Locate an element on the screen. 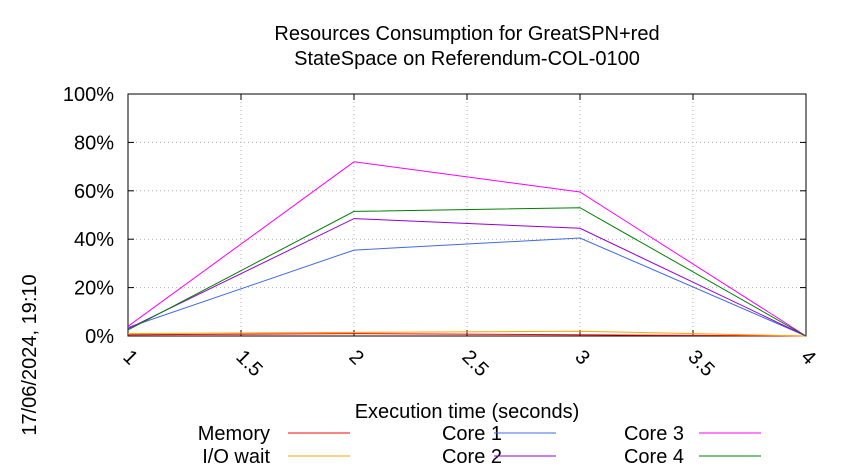 This screenshot has width=850, height=475. y-tick-label-2: 40% is located at coordinates (94, 240).